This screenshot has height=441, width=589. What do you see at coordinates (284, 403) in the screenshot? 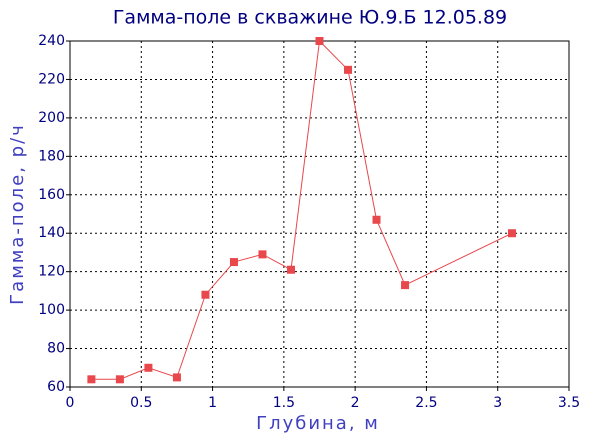
I see `x-tick-label: 1.5` at bounding box center [284, 403].